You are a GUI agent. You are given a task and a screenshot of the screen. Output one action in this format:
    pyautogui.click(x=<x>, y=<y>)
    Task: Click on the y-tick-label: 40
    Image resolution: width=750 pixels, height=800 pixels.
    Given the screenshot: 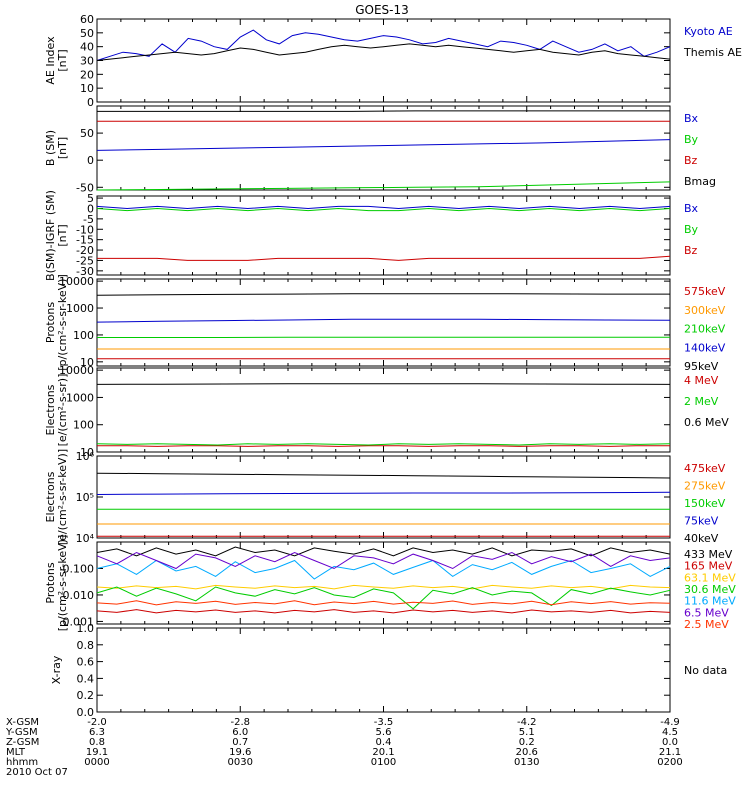 What is the action you would take?
    pyautogui.click(x=87, y=47)
    